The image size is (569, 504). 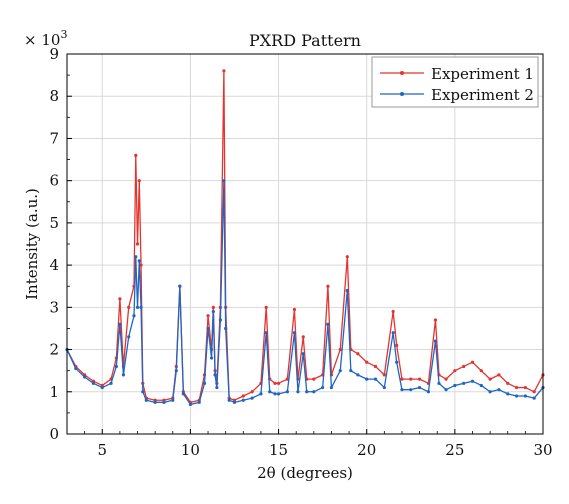 What do you see at coordinates (54, 138) in the screenshot?
I see `y-tick-label: 7` at bounding box center [54, 138].